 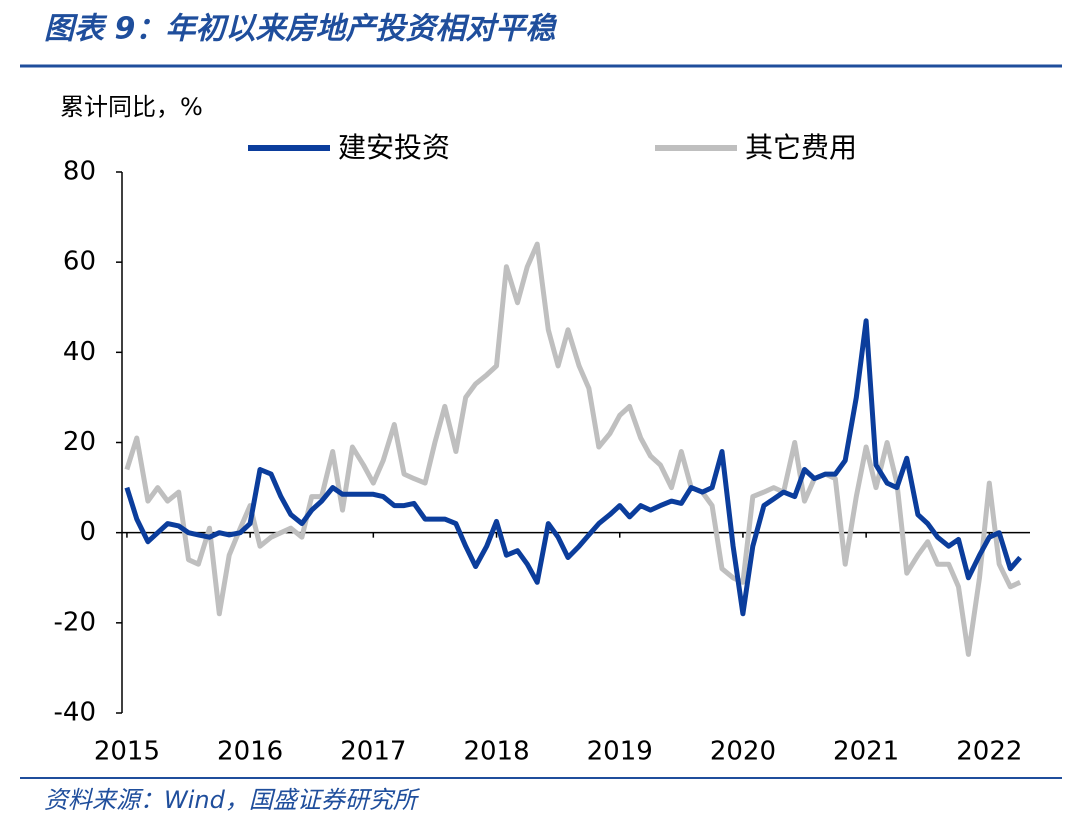 What do you see at coordinates (79, 262) in the screenshot?
I see `y-tick-label: 60` at bounding box center [79, 262].